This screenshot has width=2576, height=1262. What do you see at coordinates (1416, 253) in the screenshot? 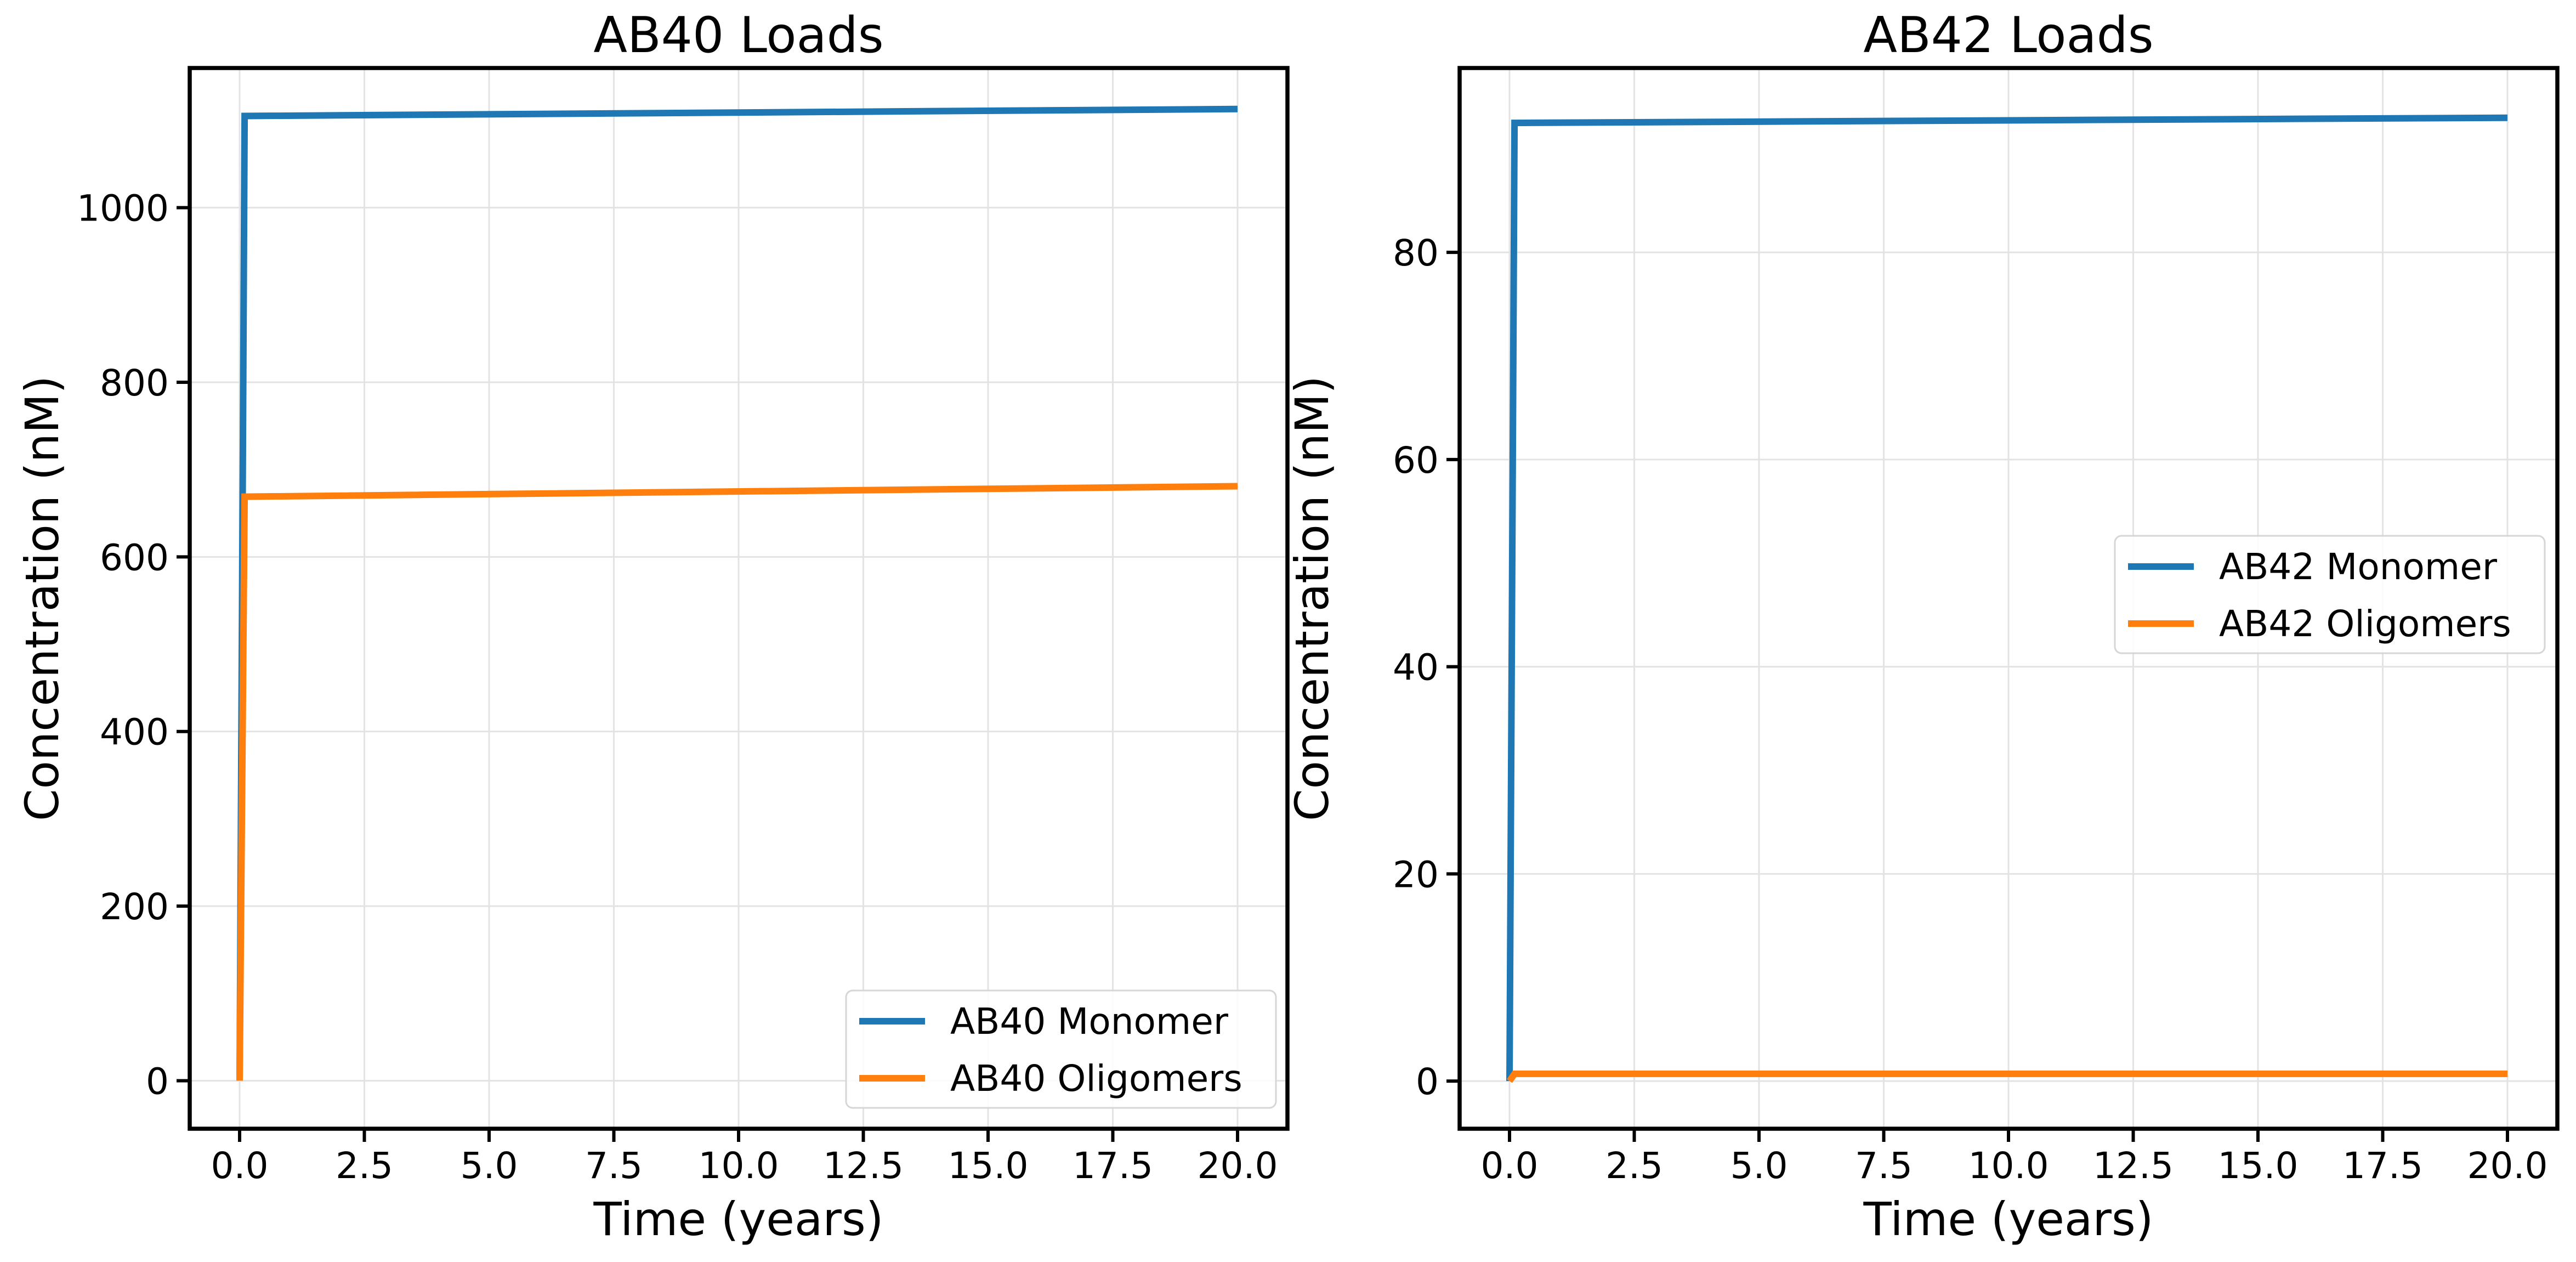
I see `y-tick-label: 80` at bounding box center [1416, 253].